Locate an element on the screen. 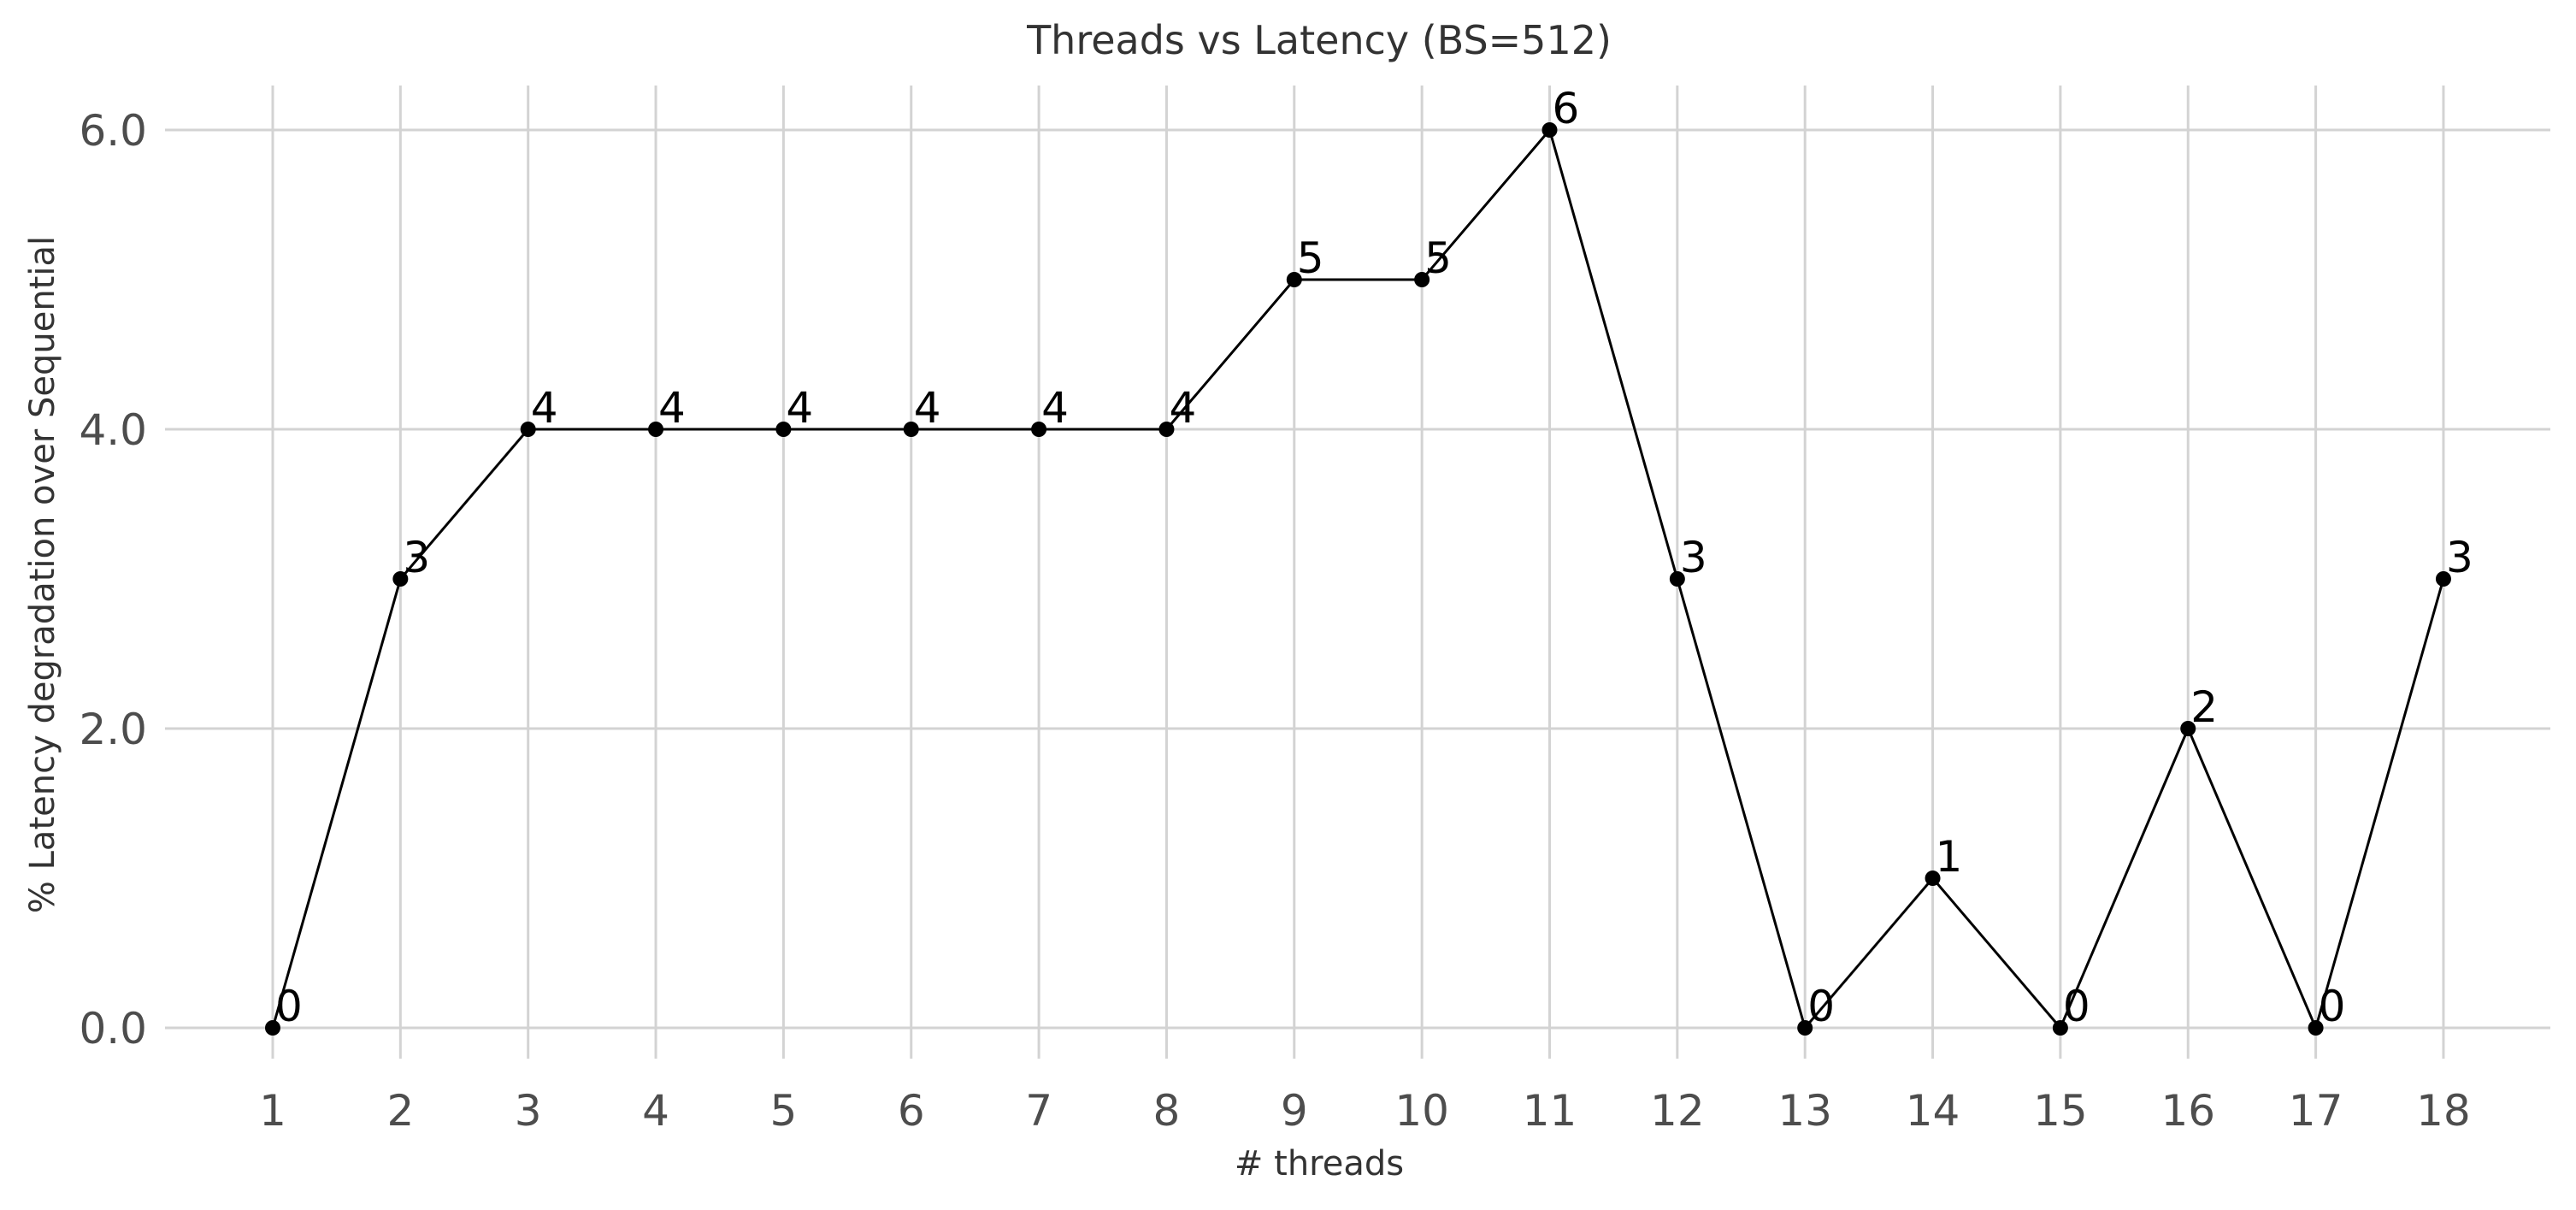  x-tick-label: 2 is located at coordinates (400, 1111).